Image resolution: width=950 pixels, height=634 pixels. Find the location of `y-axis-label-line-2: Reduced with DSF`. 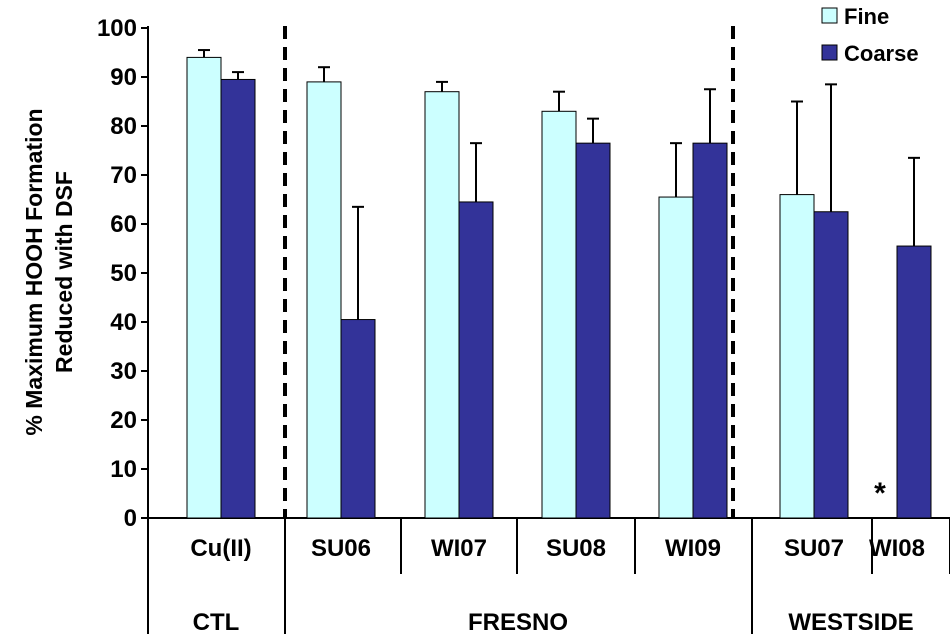

y-axis-label-line-2: Reduced with DSF is located at coordinates (64, 272).